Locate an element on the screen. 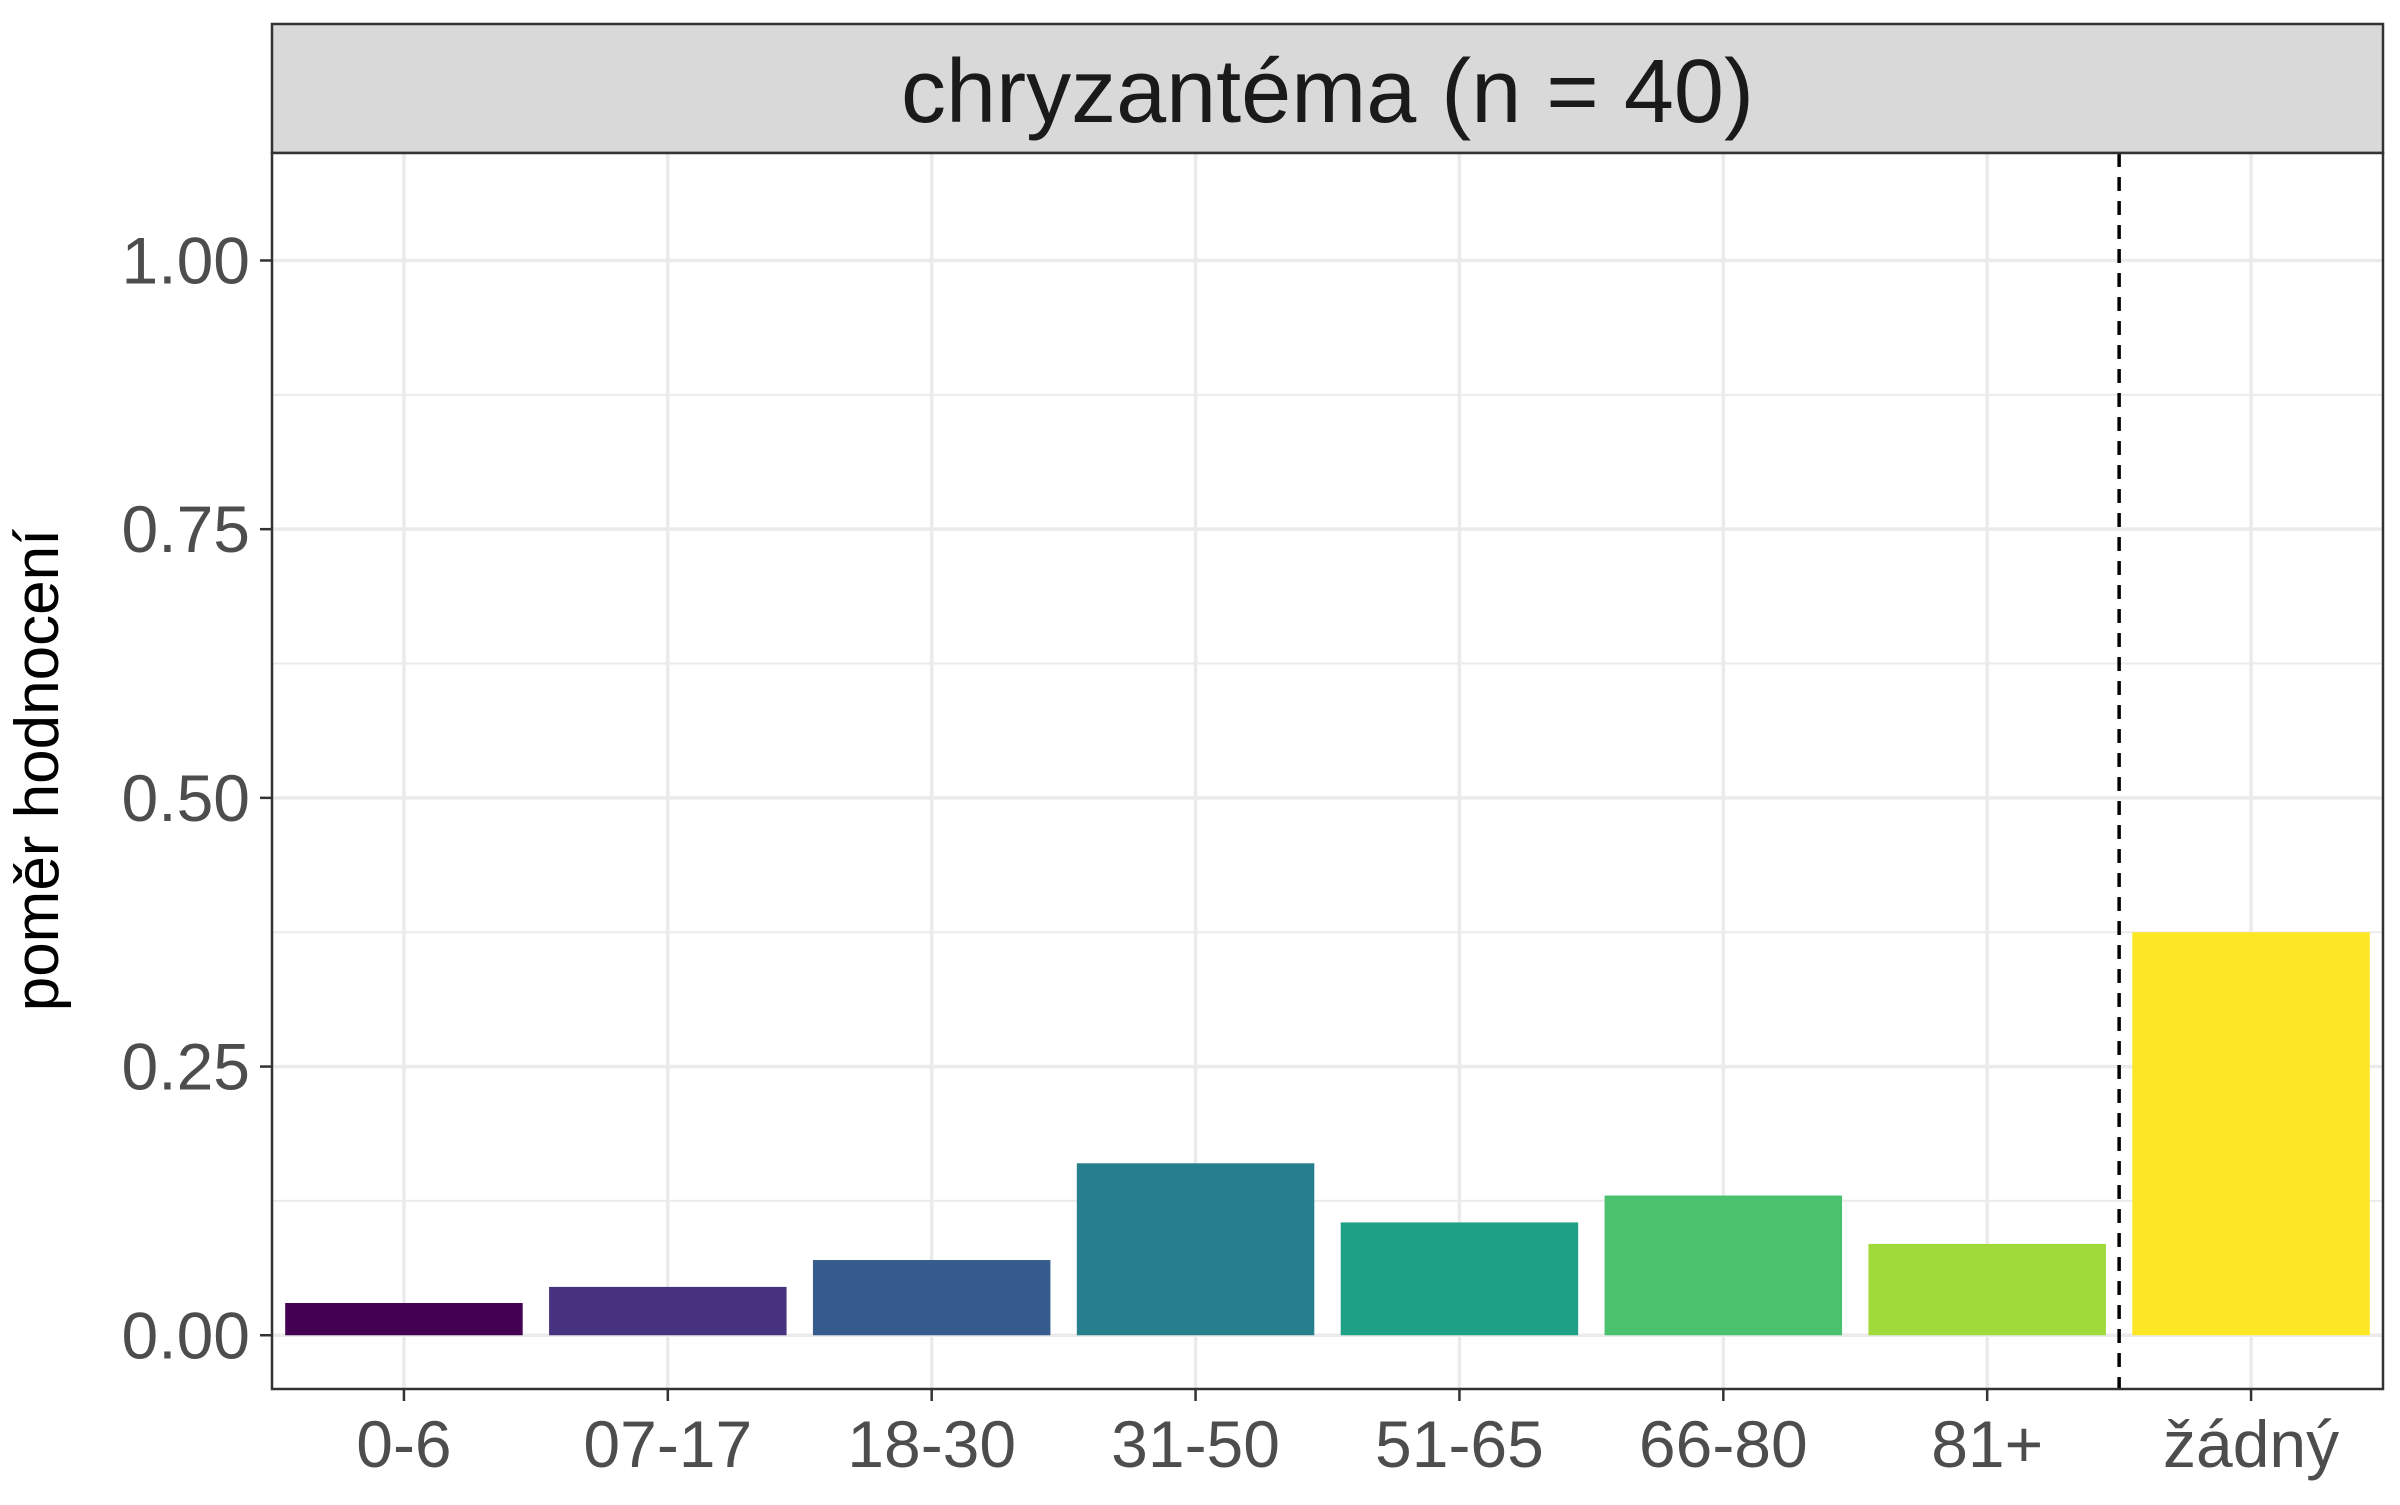 This screenshot has height=1505, width=2400. y-tick-label: 0.50 is located at coordinates (186, 798).